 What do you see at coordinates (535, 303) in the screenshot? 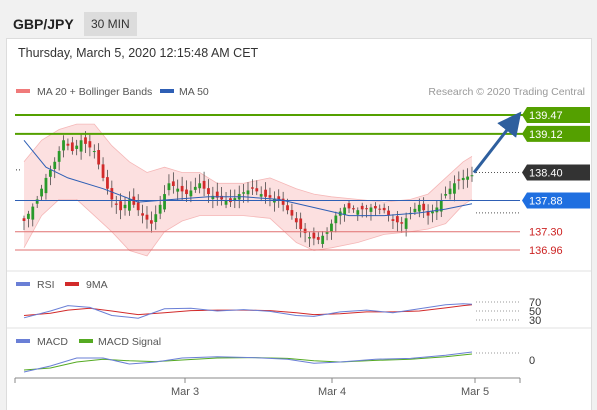
I see `rsi-level-label: 70` at bounding box center [535, 303].